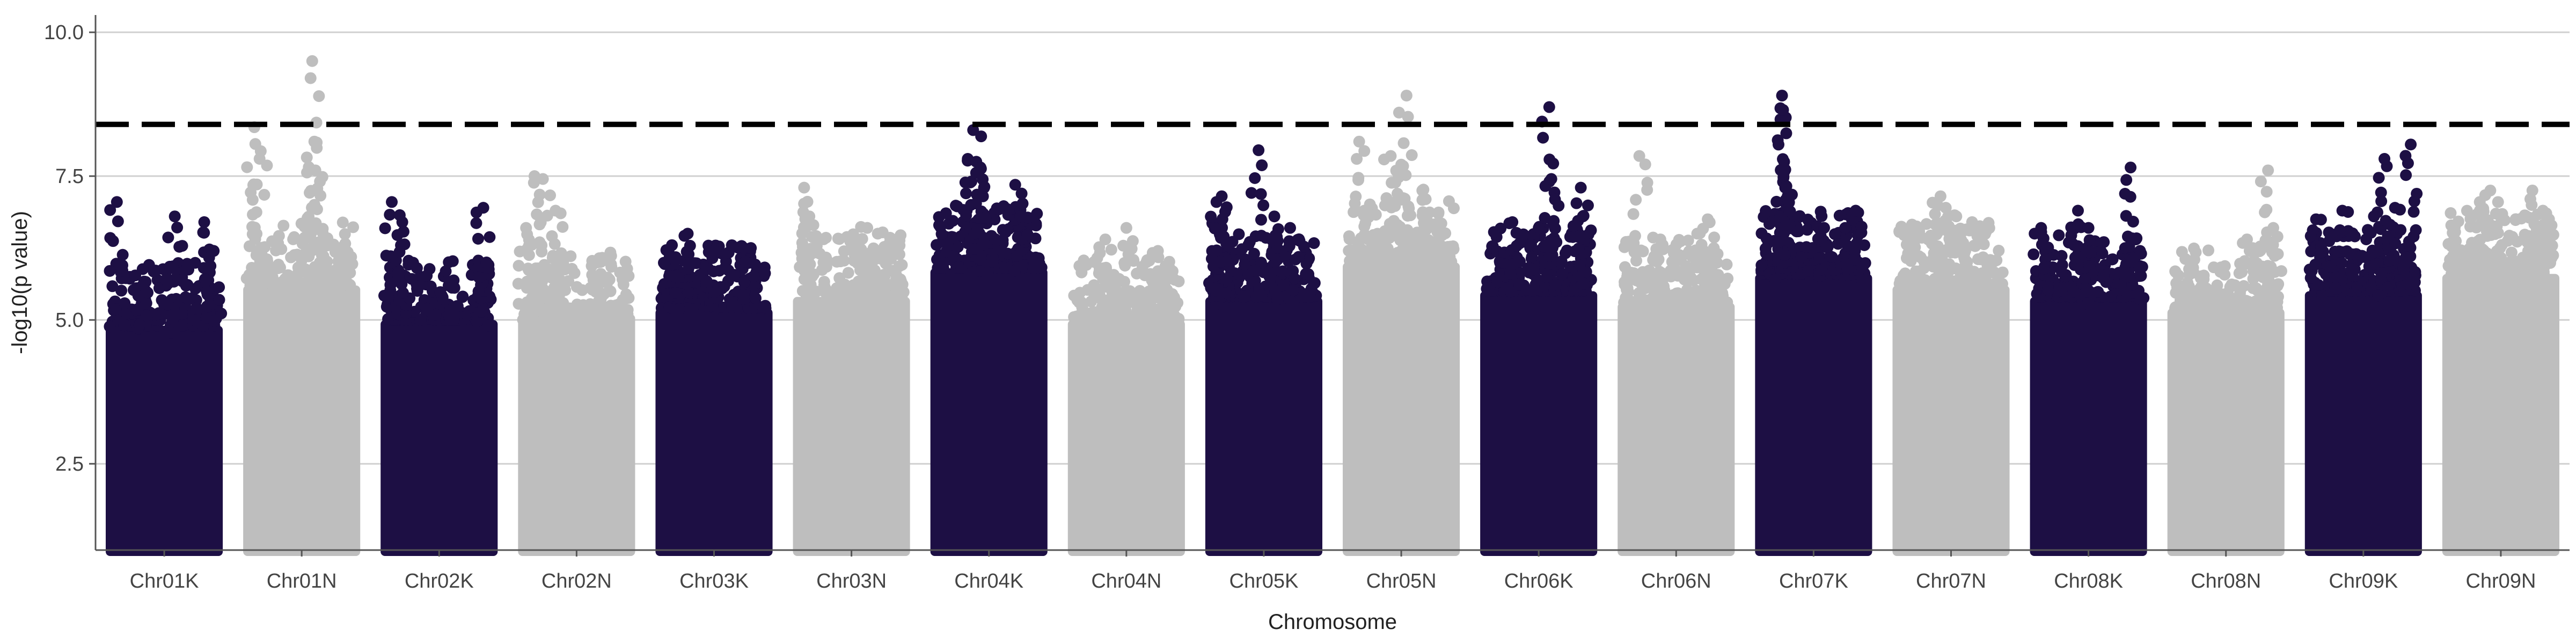 The height and width of the screenshot is (644, 2576). What do you see at coordinates (69, 176) in the screenshot?
I see `y-tick-label: 7.5` at bounding box center [69, 176].